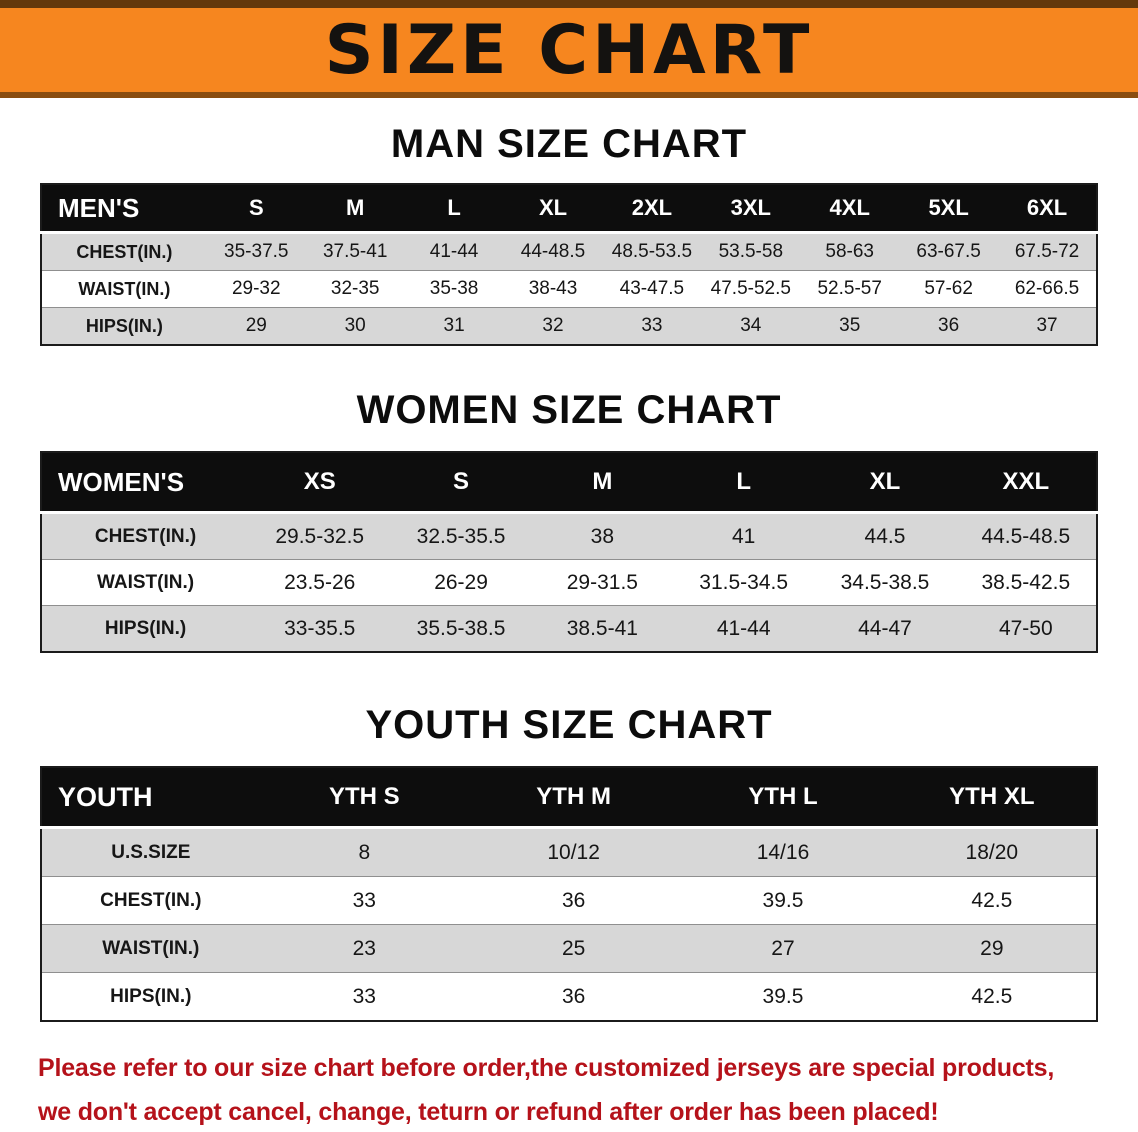  Describe the element at coordinates (949, 209) in the screenshot. I see `size-column-header: 5XL` at that location.